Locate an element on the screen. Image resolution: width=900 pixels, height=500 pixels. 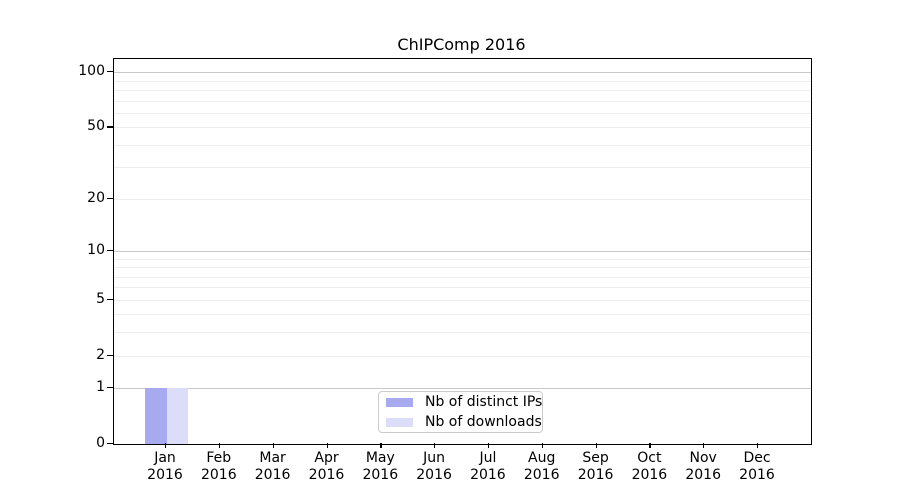
x-axis-tick-label: Aug 2016 is located at coordinates (542, 467).